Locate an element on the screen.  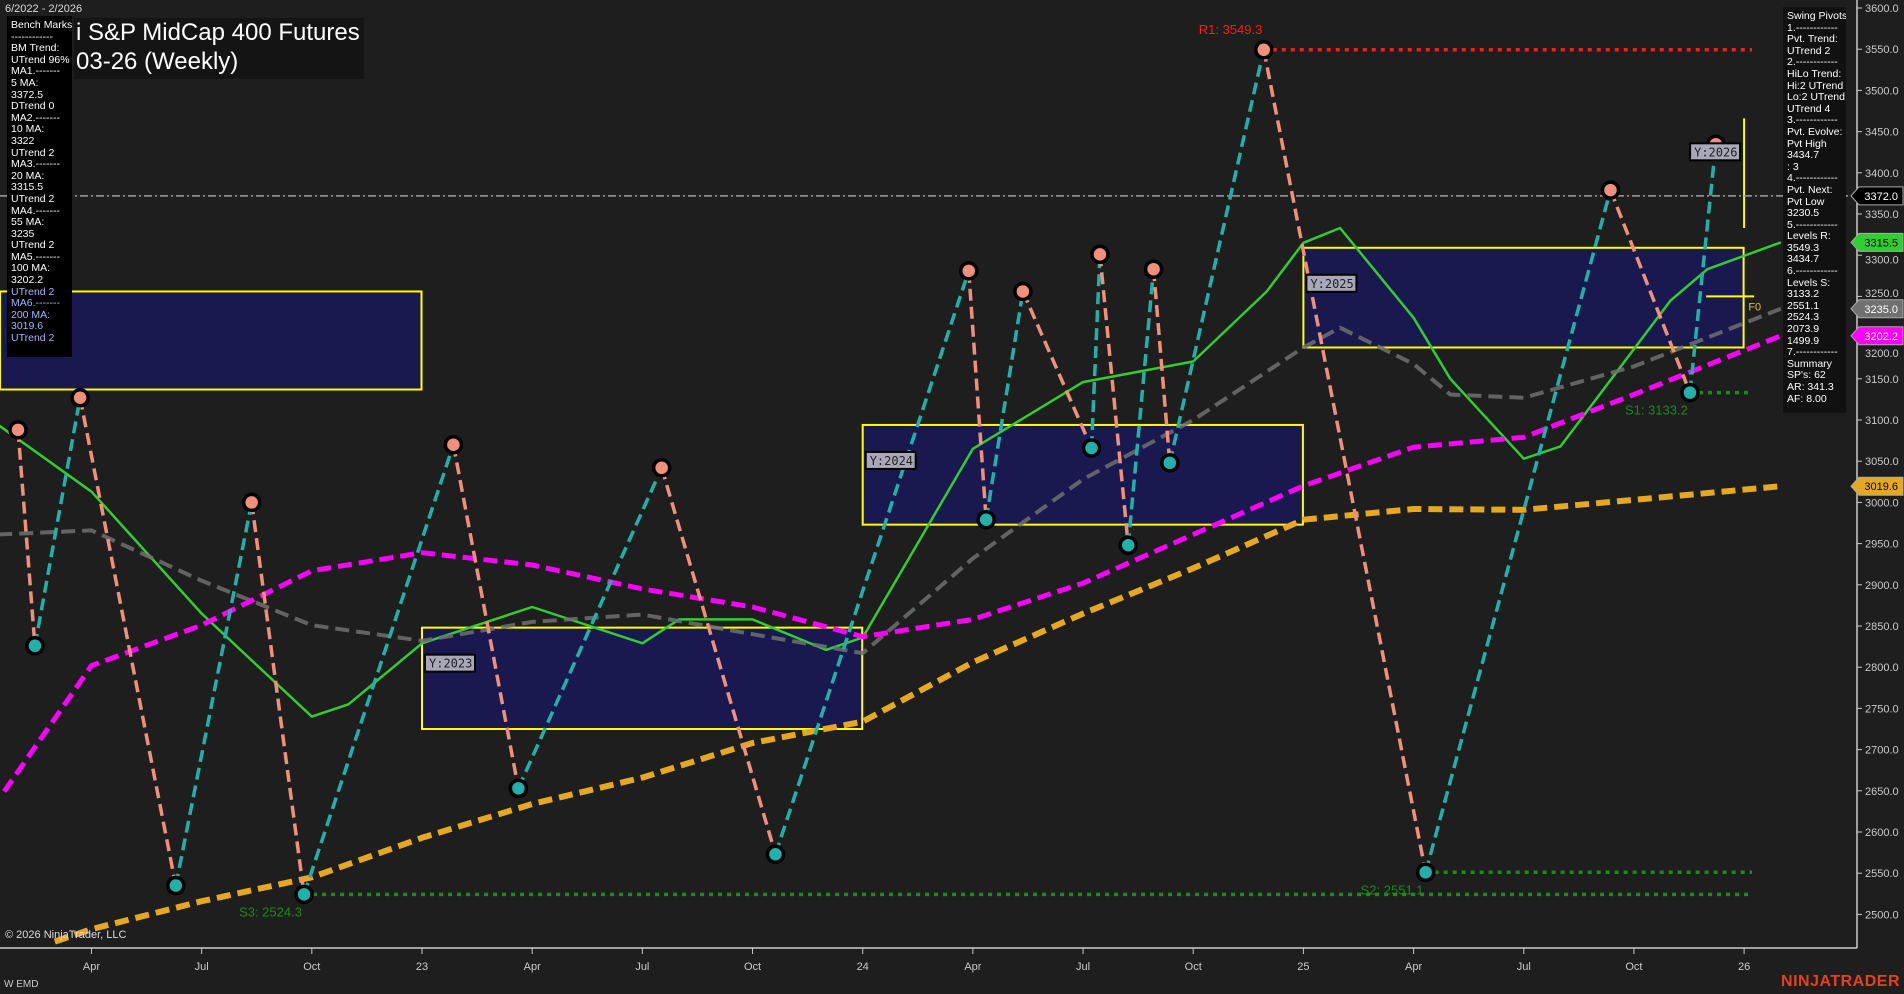
price-tick-label: 3600.0 is located at coordinates (1882, 9).